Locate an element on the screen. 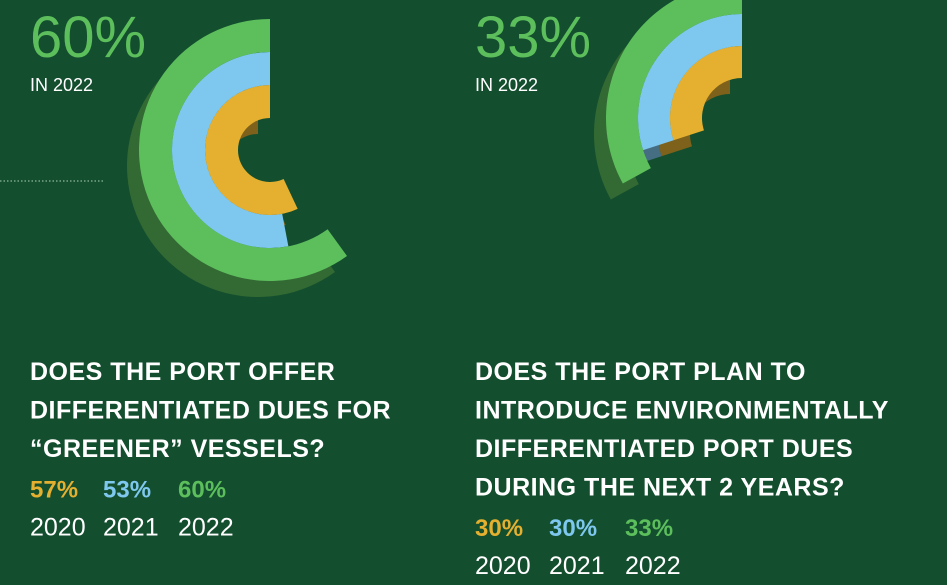  value-label: 33% is located at coordinates (649, 528).